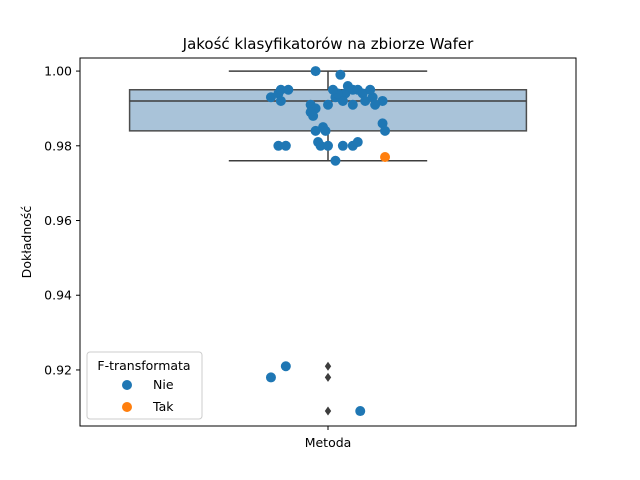 This screenshot has width=640, height=480. What do you see at coordinates (163, 406) in the screenshot?
I see `legend-label-tak: Tak` at bounding box center [163, 406].